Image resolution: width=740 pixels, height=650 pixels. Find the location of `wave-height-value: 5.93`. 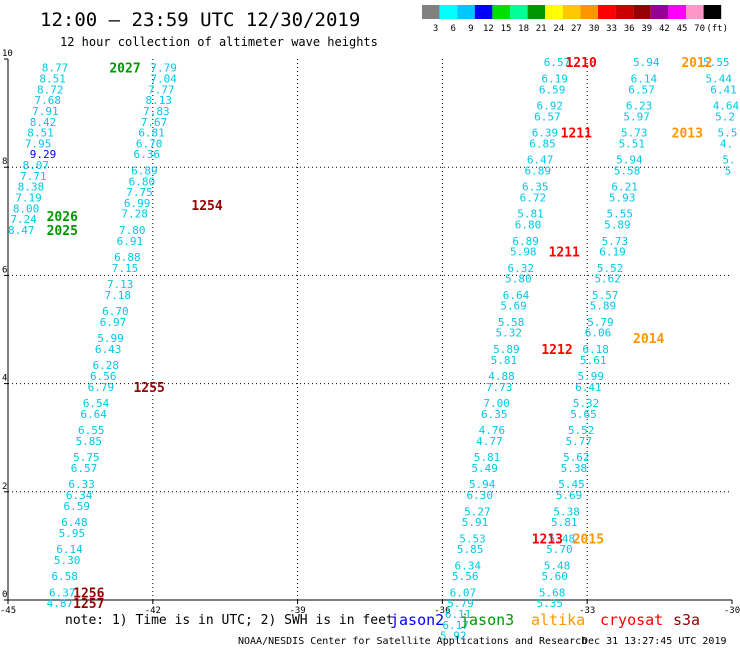

wave-height-value: 5.93 is located at coordinates (622, 197).